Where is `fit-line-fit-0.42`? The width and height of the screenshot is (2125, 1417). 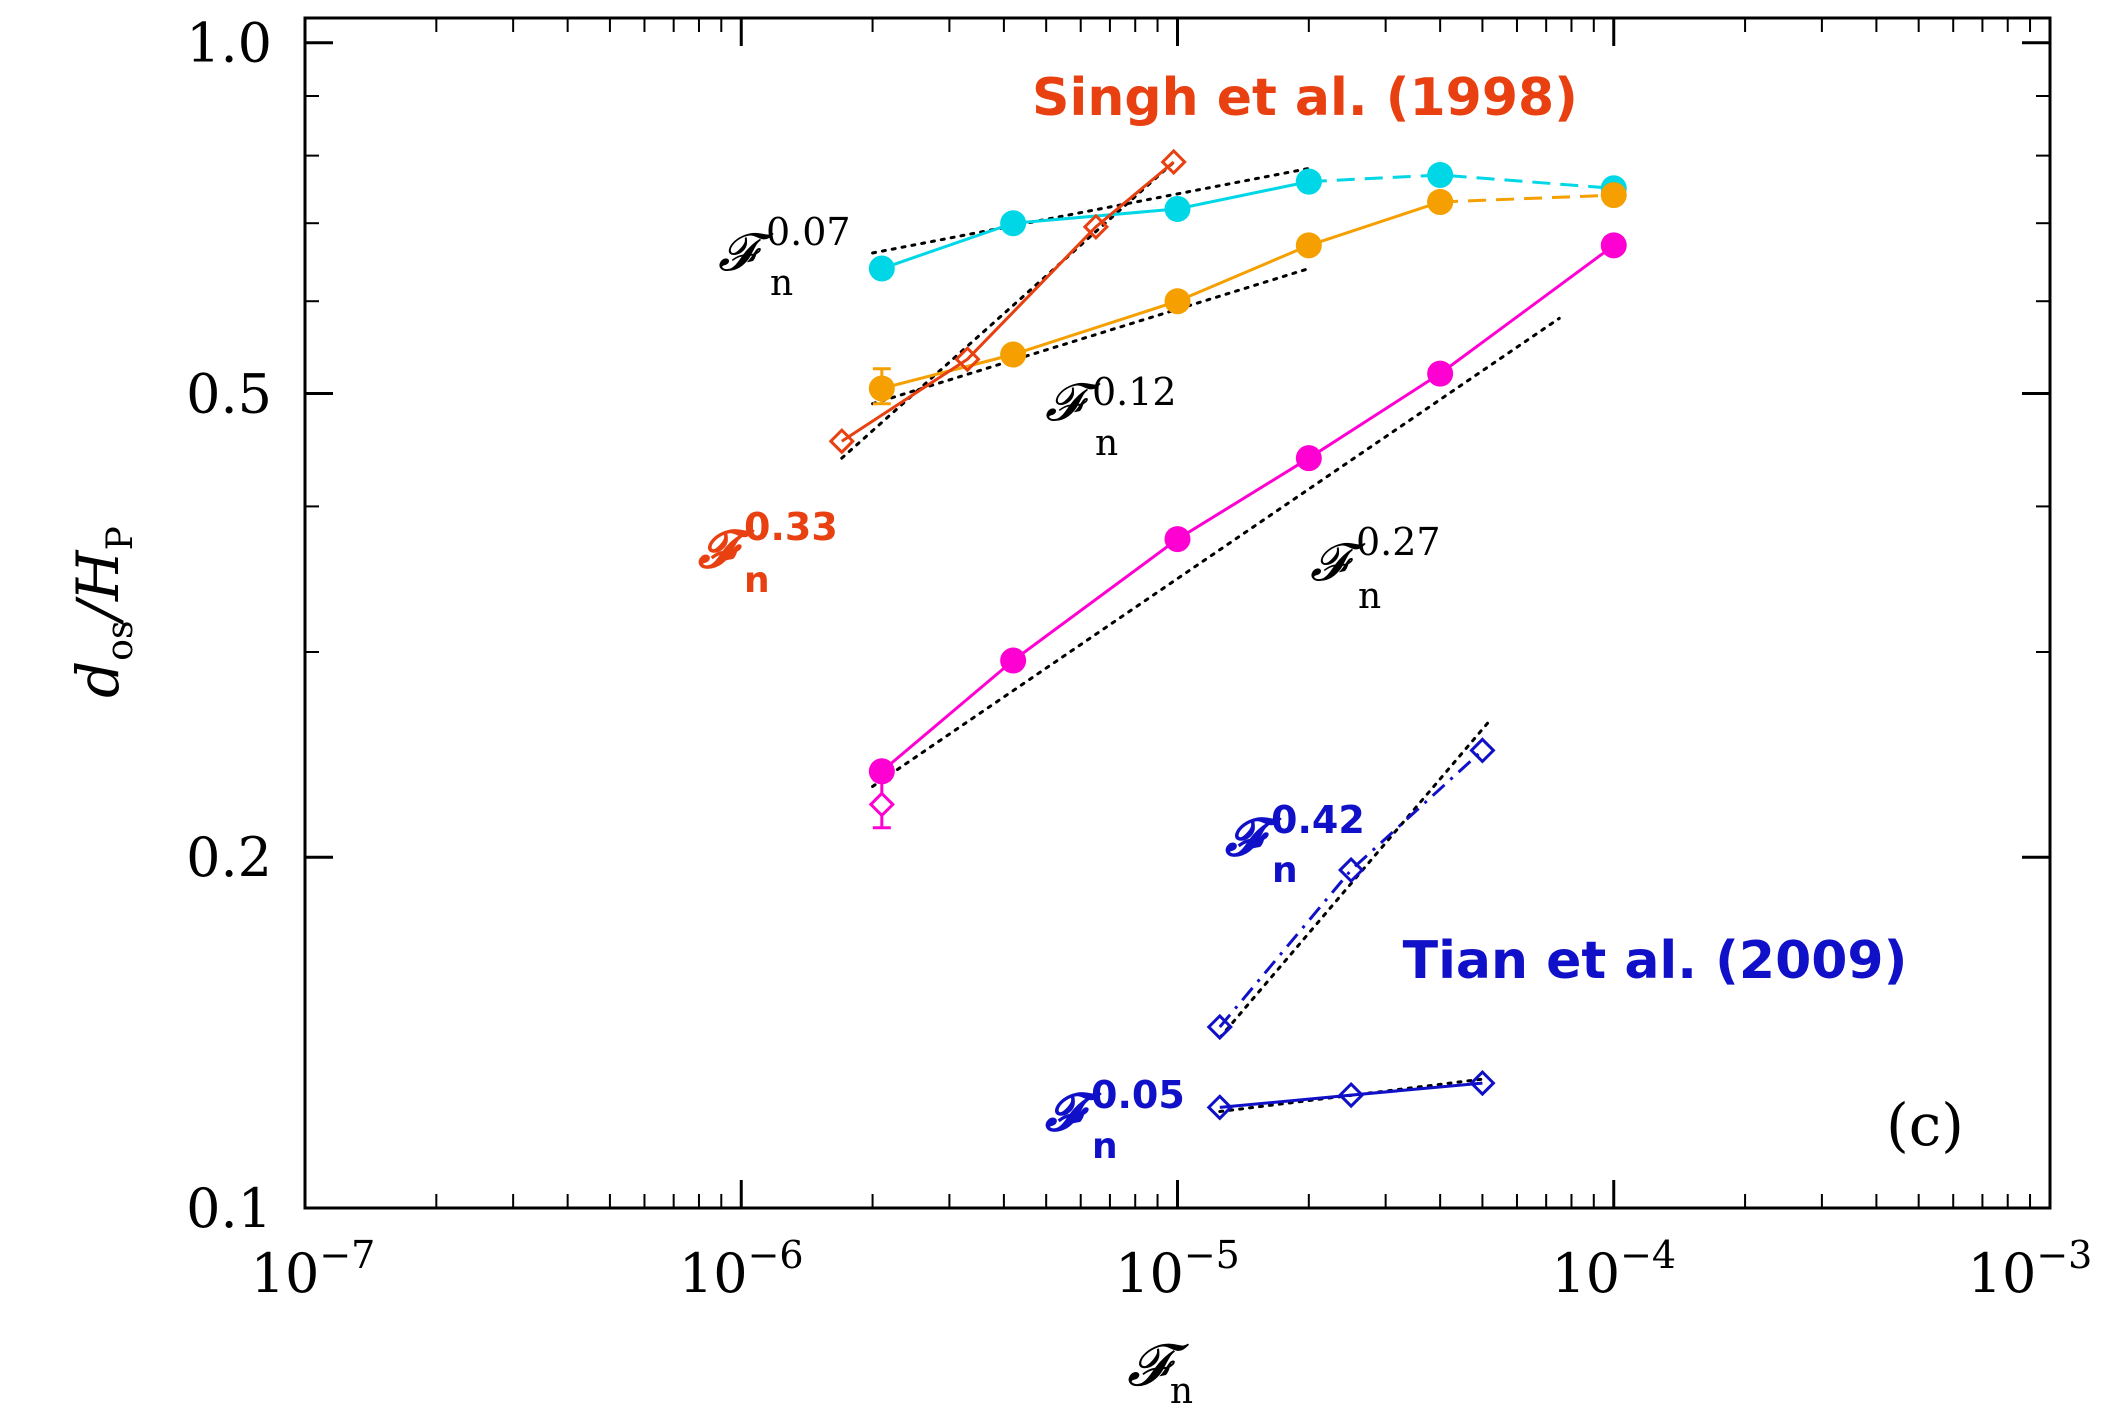
fit-line-fit-0.42 is located at coordinates (1355, 879).